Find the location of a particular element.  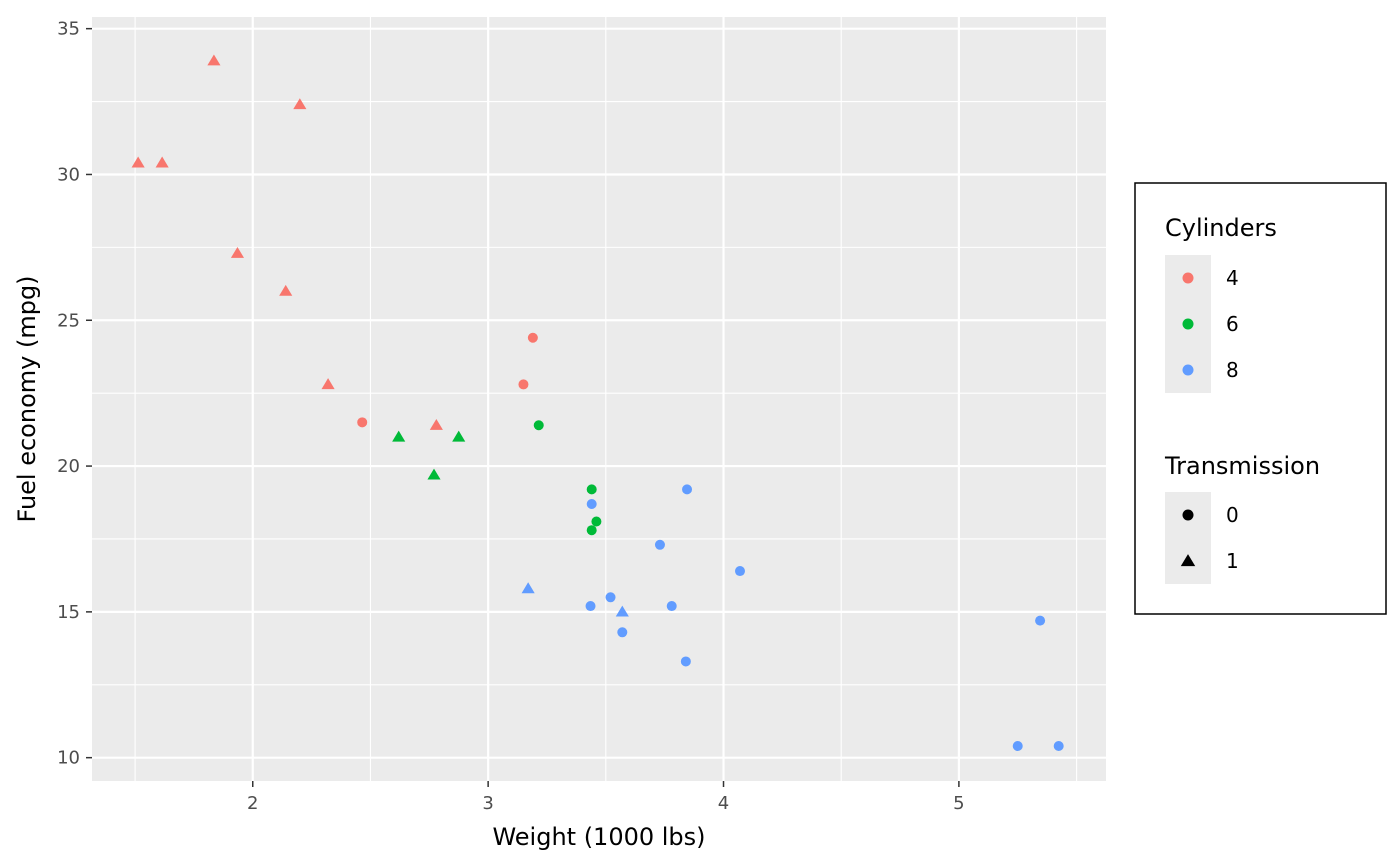

y-tick-label: 35 is located at coordinates (68, 29).